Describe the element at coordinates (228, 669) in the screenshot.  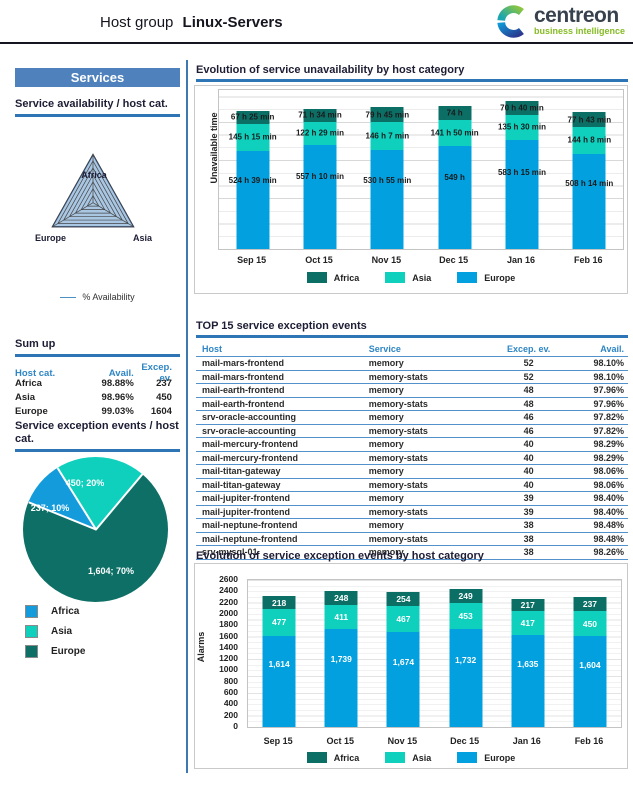
I see `y-tick-label: 1000` at that location.